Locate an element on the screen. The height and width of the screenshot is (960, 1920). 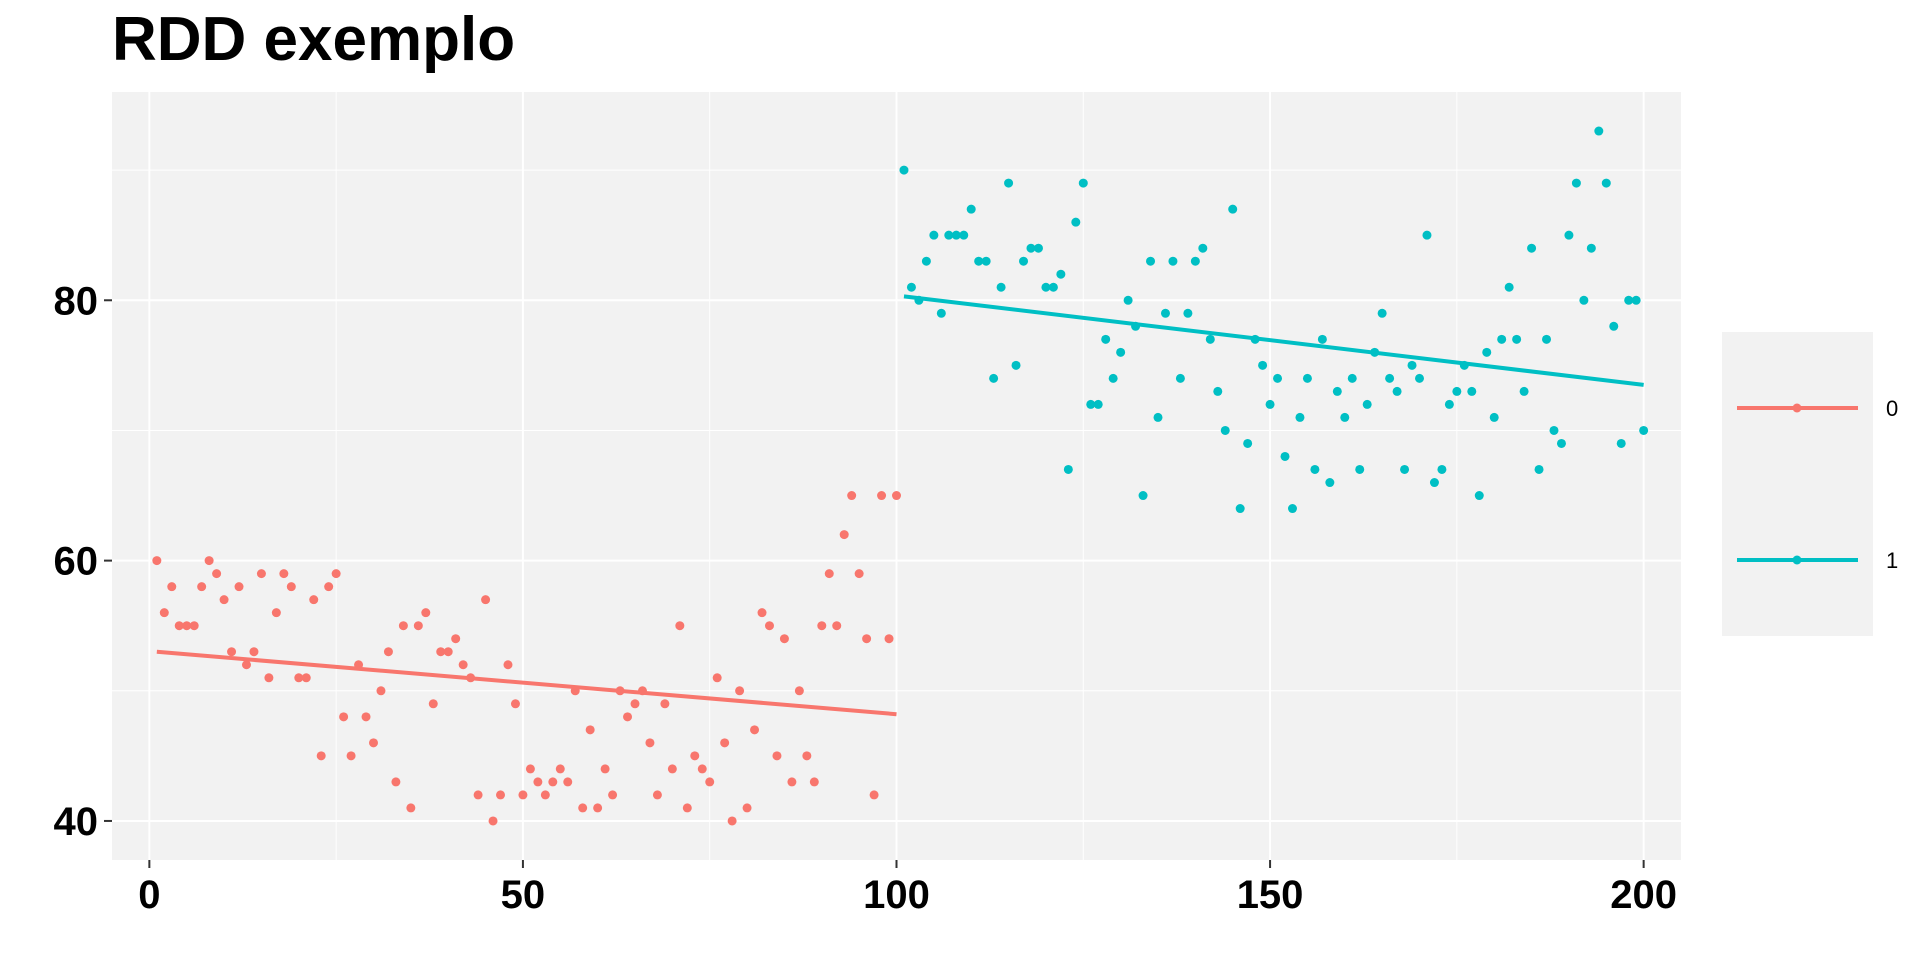
series-0-fit-line is located at coordinates (526, 683).